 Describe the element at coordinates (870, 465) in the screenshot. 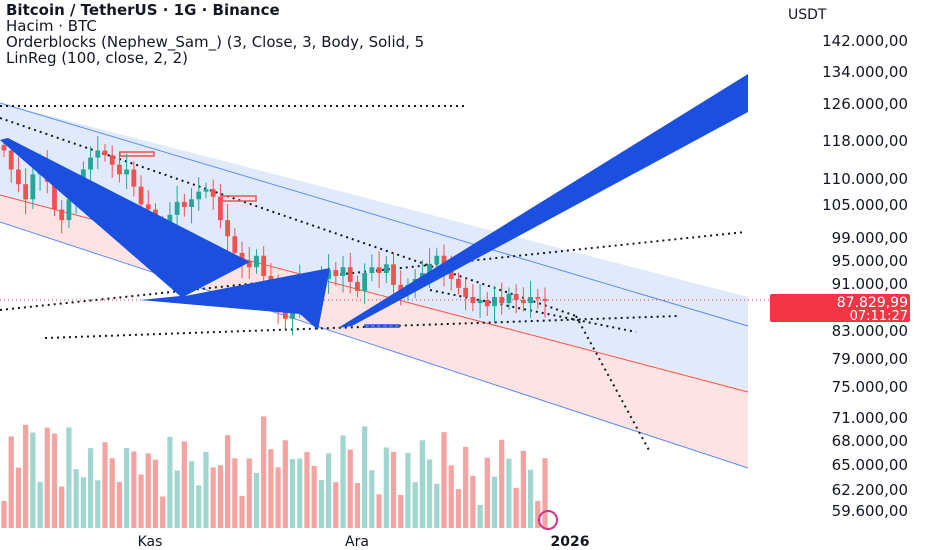

I see `price-tick: 65.000,00` at that location.